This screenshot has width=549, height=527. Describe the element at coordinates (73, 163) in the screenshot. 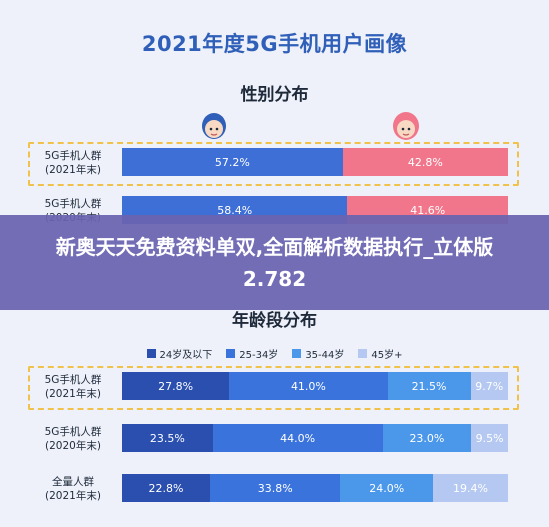

I see `gender-row-label: 5G手机人群 (2021年末)` at that location.